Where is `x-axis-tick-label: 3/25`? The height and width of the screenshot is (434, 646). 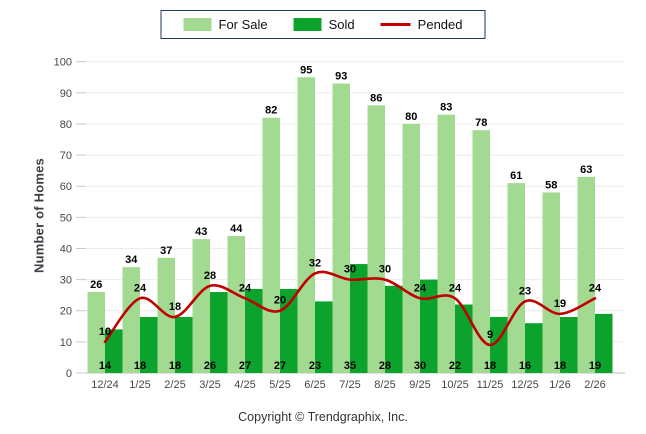
x-axis-tick-label: 3/25 is located at coordinates (209, 385).